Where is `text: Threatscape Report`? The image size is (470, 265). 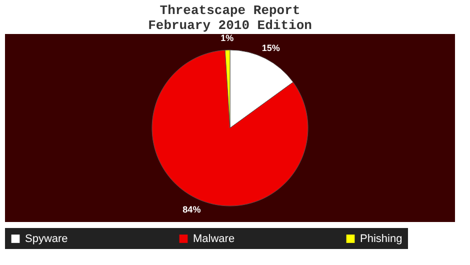
text: Threatscape Report is located at coordinates (230, 10).